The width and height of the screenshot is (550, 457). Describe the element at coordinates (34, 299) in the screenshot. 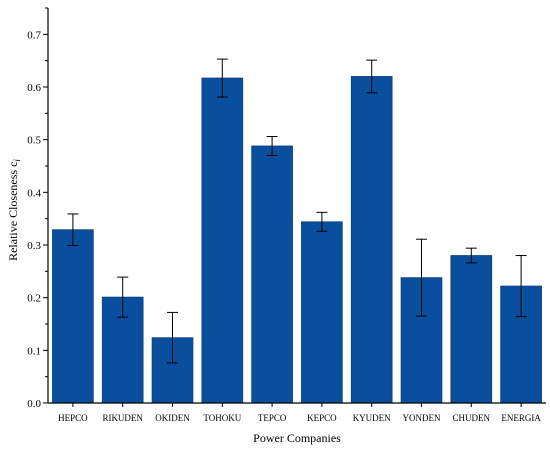

I see `y-tick-label: 0.2` at that location.